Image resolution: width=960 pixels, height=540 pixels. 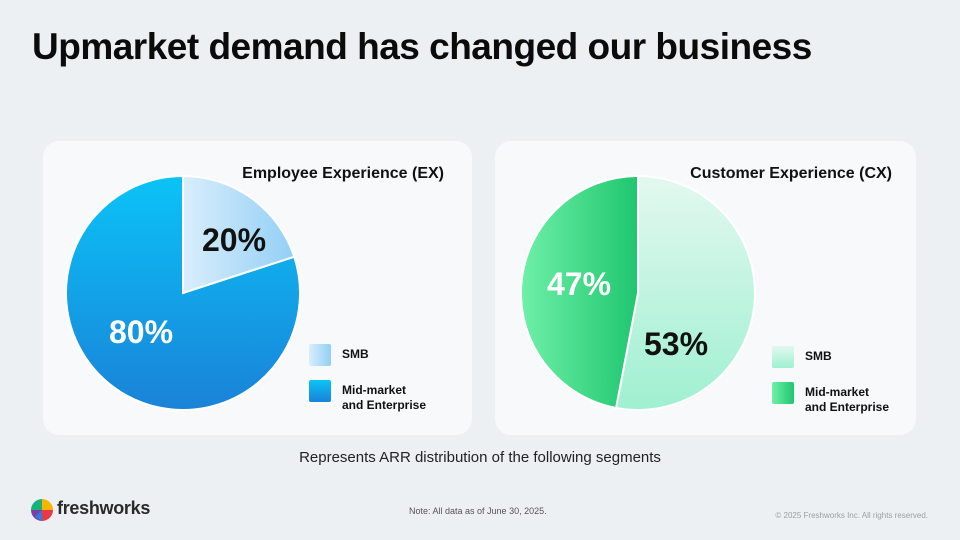 I want to click on ex-pie-slice-mid, so click(x=183, y=292).